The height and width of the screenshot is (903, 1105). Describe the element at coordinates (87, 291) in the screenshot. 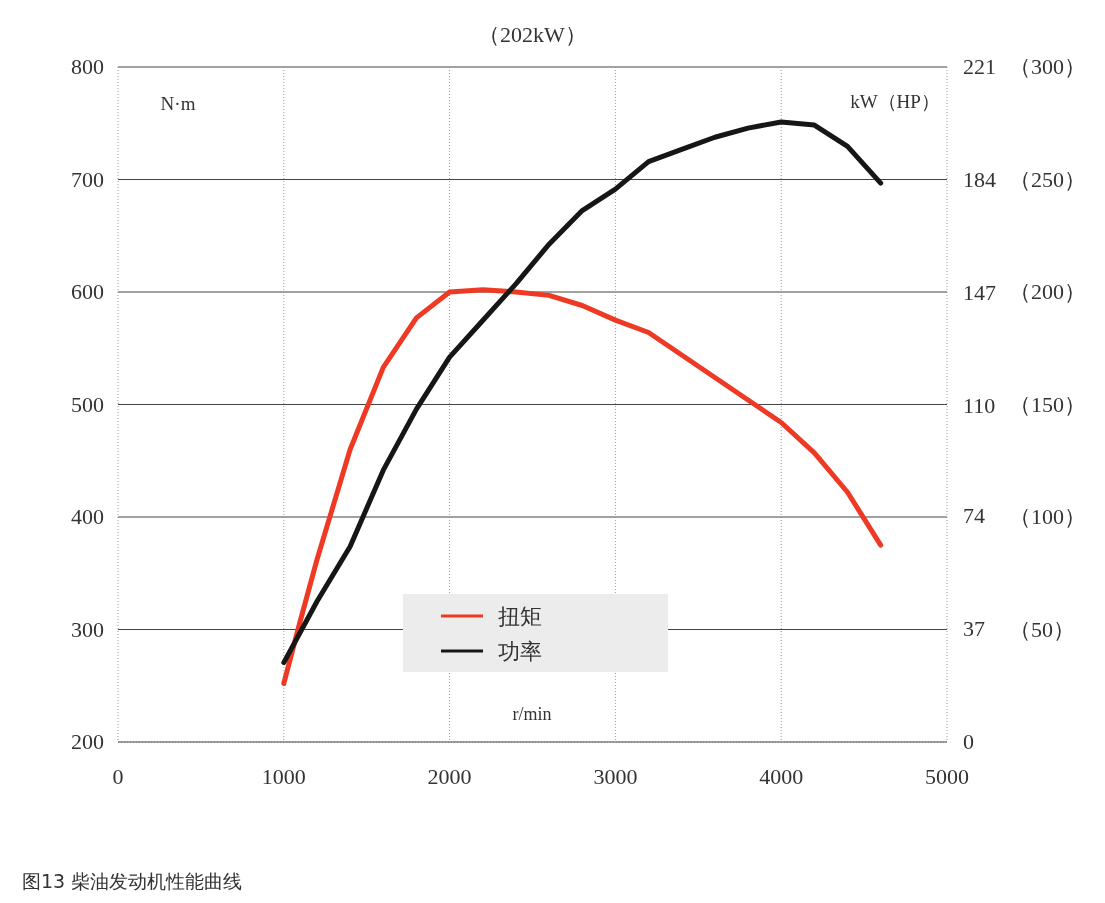

I see `y-tick-label: 600` at that location.